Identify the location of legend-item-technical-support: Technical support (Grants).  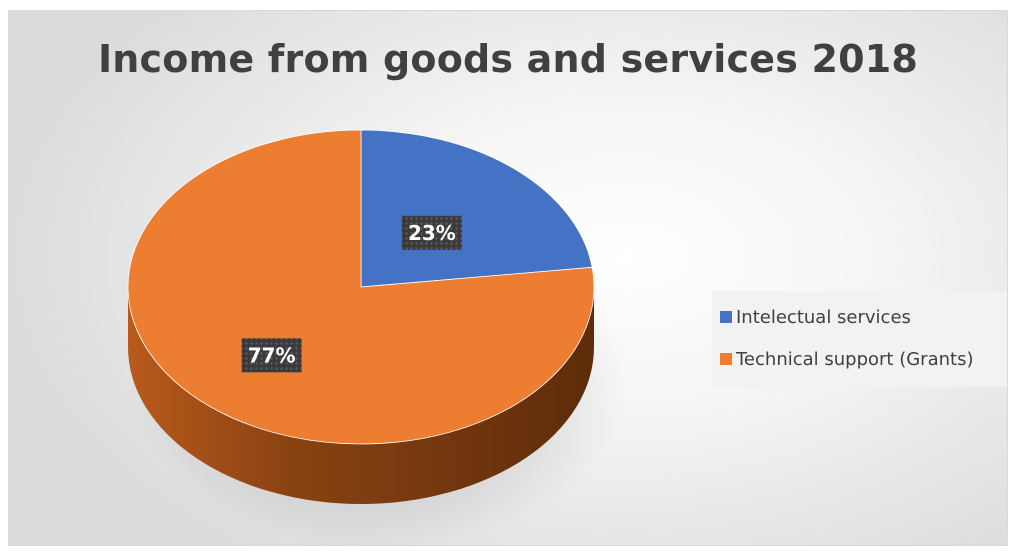
(846, 359).